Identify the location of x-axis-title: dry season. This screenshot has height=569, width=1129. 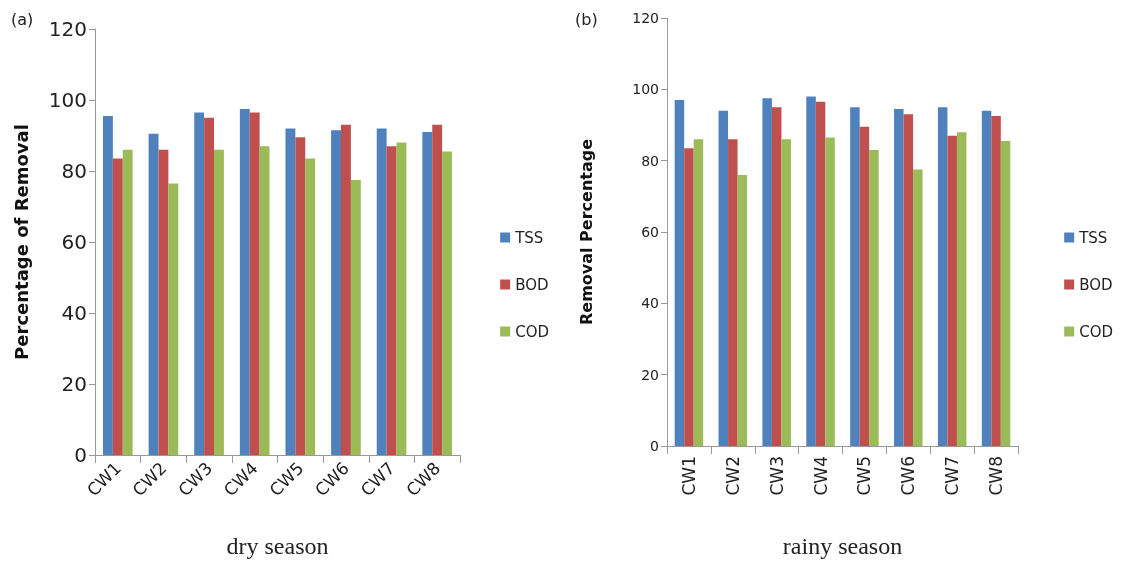
(277, 546).